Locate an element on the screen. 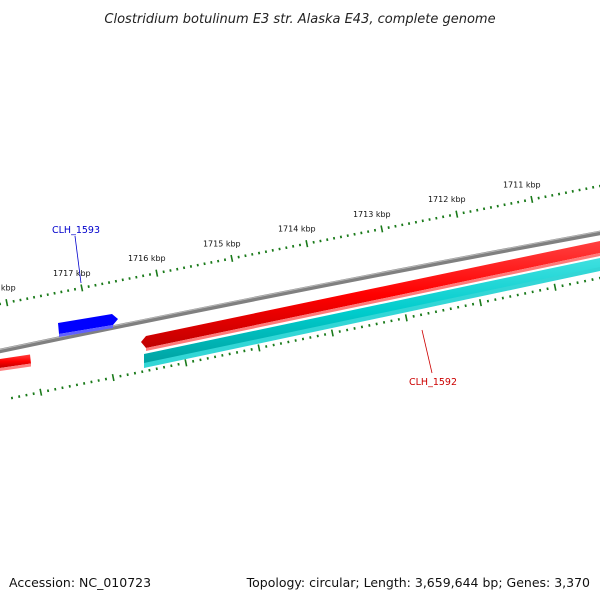 This screenshot has height=600, width=600. kbp-tick-label: 1713 kbp is located at coordinates (372, 214).